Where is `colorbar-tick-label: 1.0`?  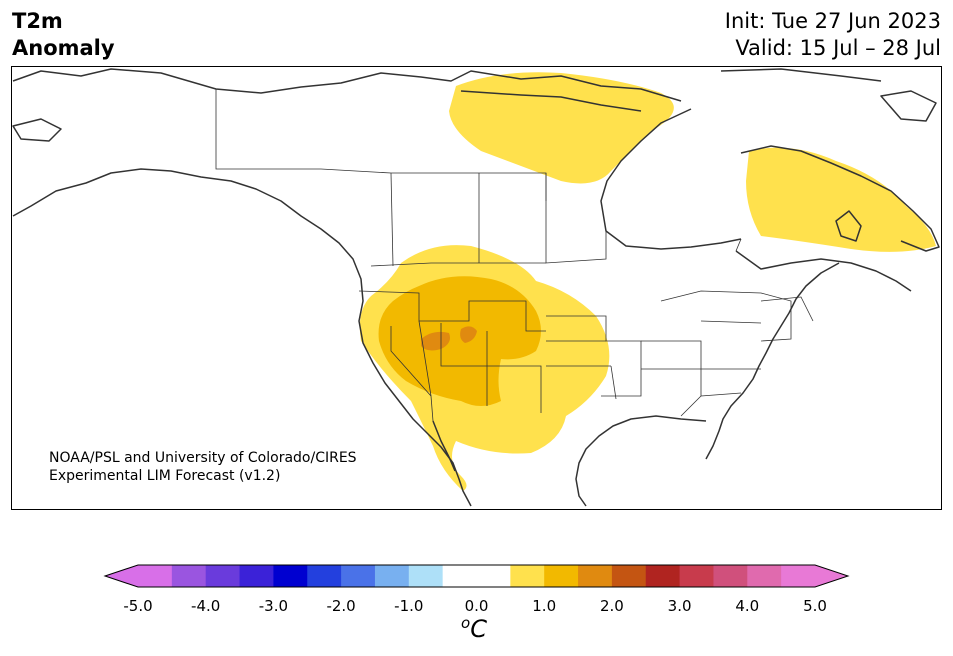
colorbar-tick-label: 1.0 is located at coordinates (544, 606).